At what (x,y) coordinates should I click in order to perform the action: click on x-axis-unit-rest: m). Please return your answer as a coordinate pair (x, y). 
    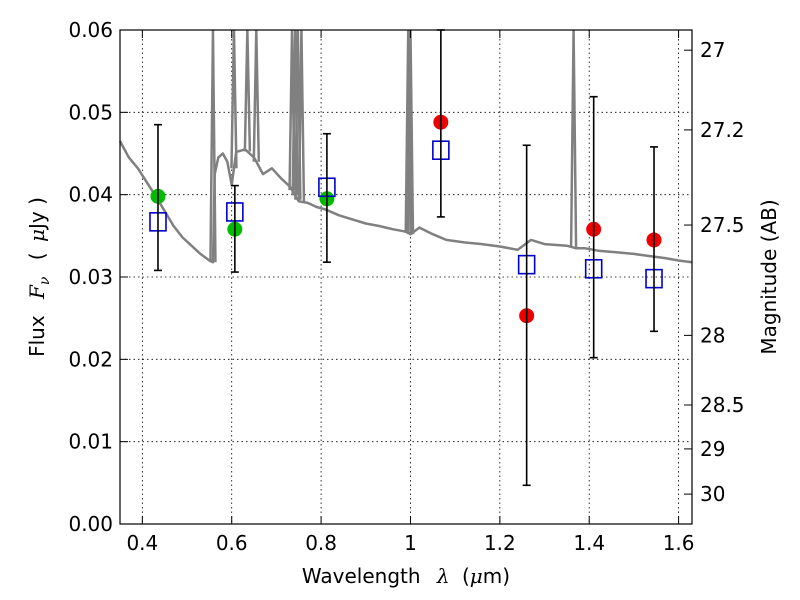
    Looking at the image, I should click on (496, 576).